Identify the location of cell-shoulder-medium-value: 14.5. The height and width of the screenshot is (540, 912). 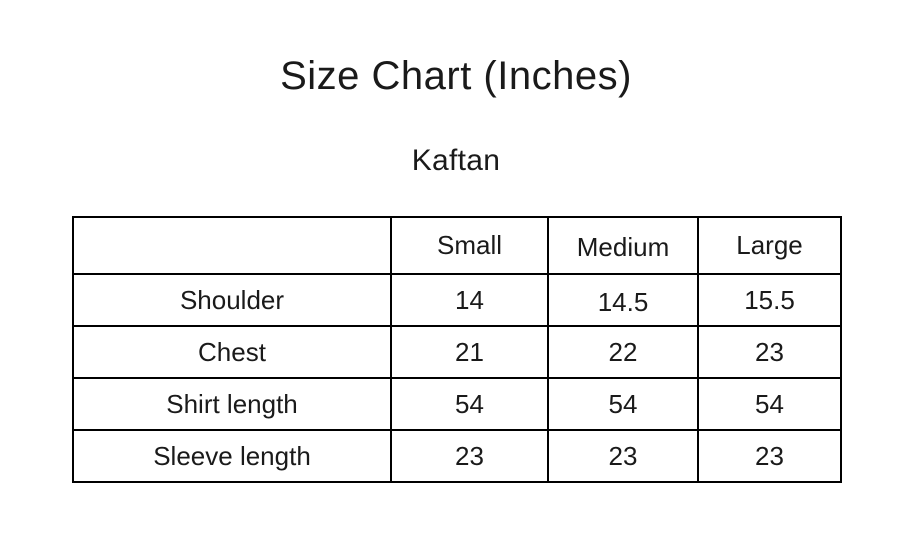
(623, 301).